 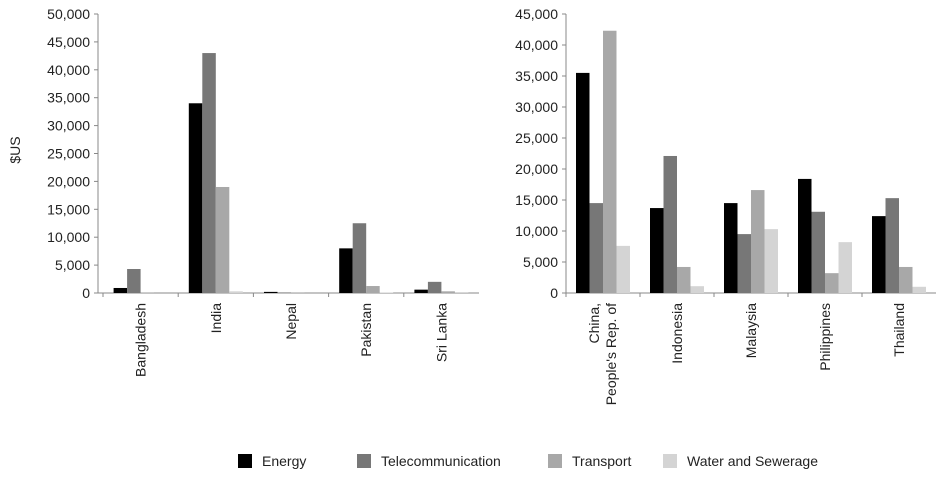 What do you see at coordinates (899, 330) in the screenshot?
I see `x-tick-label: Thailand` at bounding box center [899, 330].